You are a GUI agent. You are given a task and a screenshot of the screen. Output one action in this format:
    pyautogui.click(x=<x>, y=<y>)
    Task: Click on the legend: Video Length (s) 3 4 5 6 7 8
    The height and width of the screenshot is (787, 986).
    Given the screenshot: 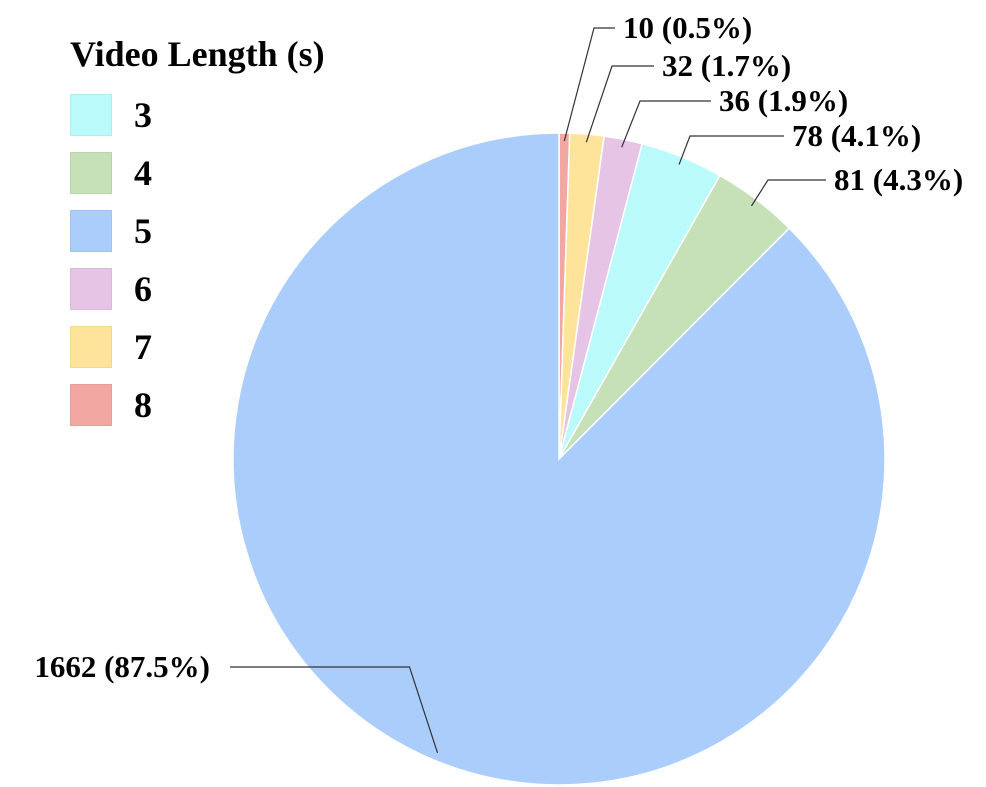 What is the action you would take?
    pyautogui.click(x=197, y=232)
    